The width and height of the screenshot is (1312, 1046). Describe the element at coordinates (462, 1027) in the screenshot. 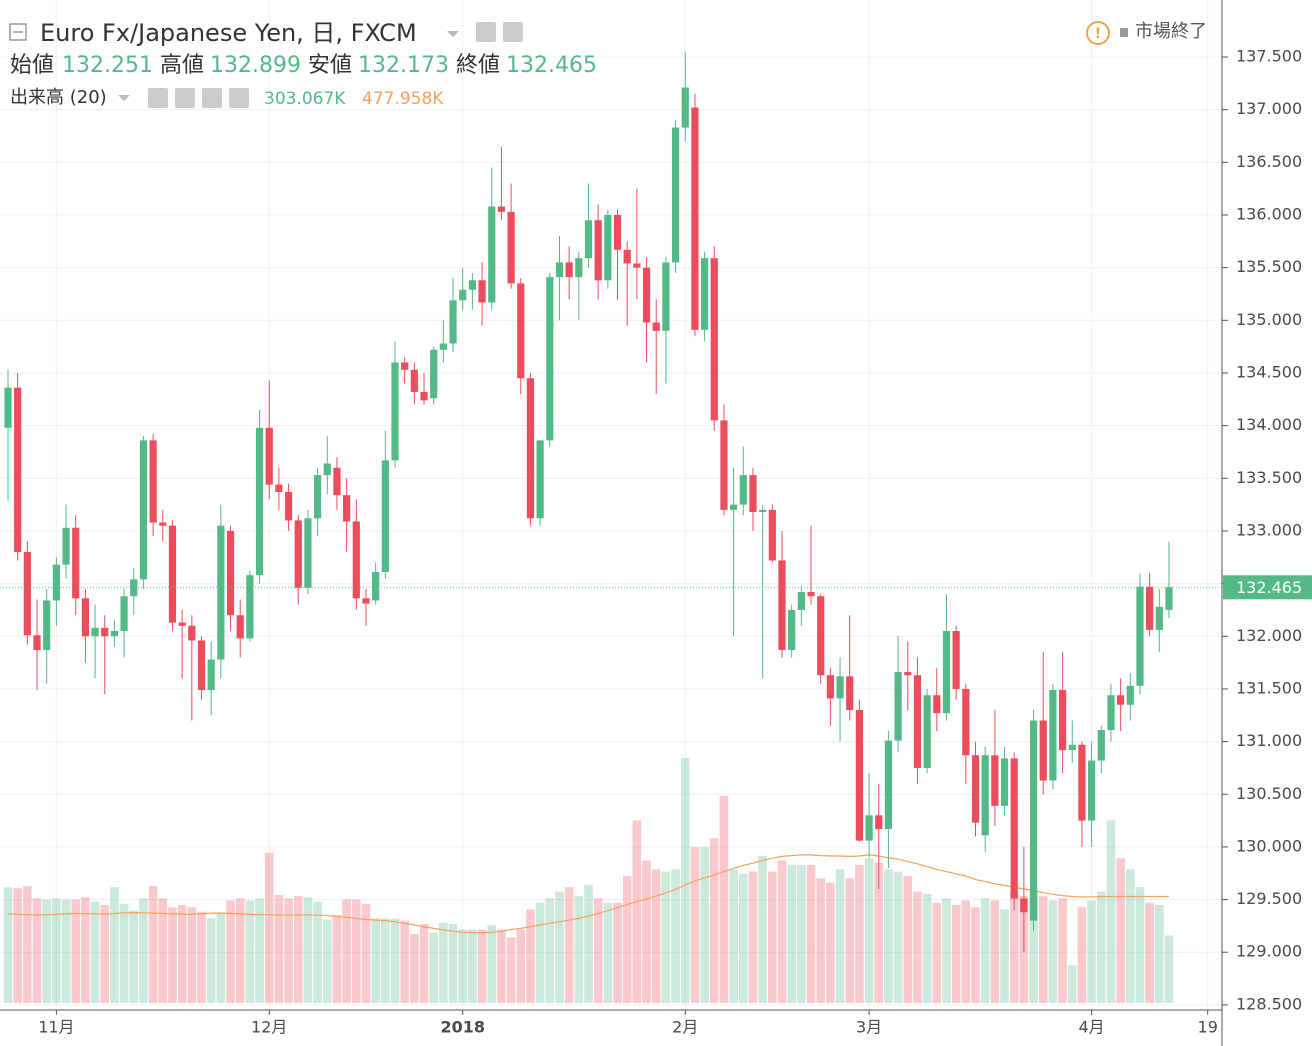

I see `x-tick-label: 2018` at that location.